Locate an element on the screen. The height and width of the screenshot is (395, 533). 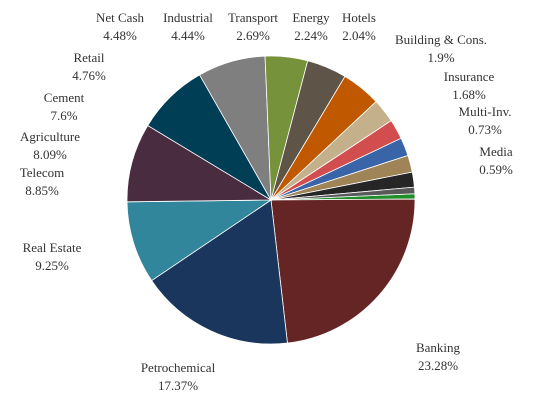
label-cement: Cement 7.6% is located at coordinates (64, 106).